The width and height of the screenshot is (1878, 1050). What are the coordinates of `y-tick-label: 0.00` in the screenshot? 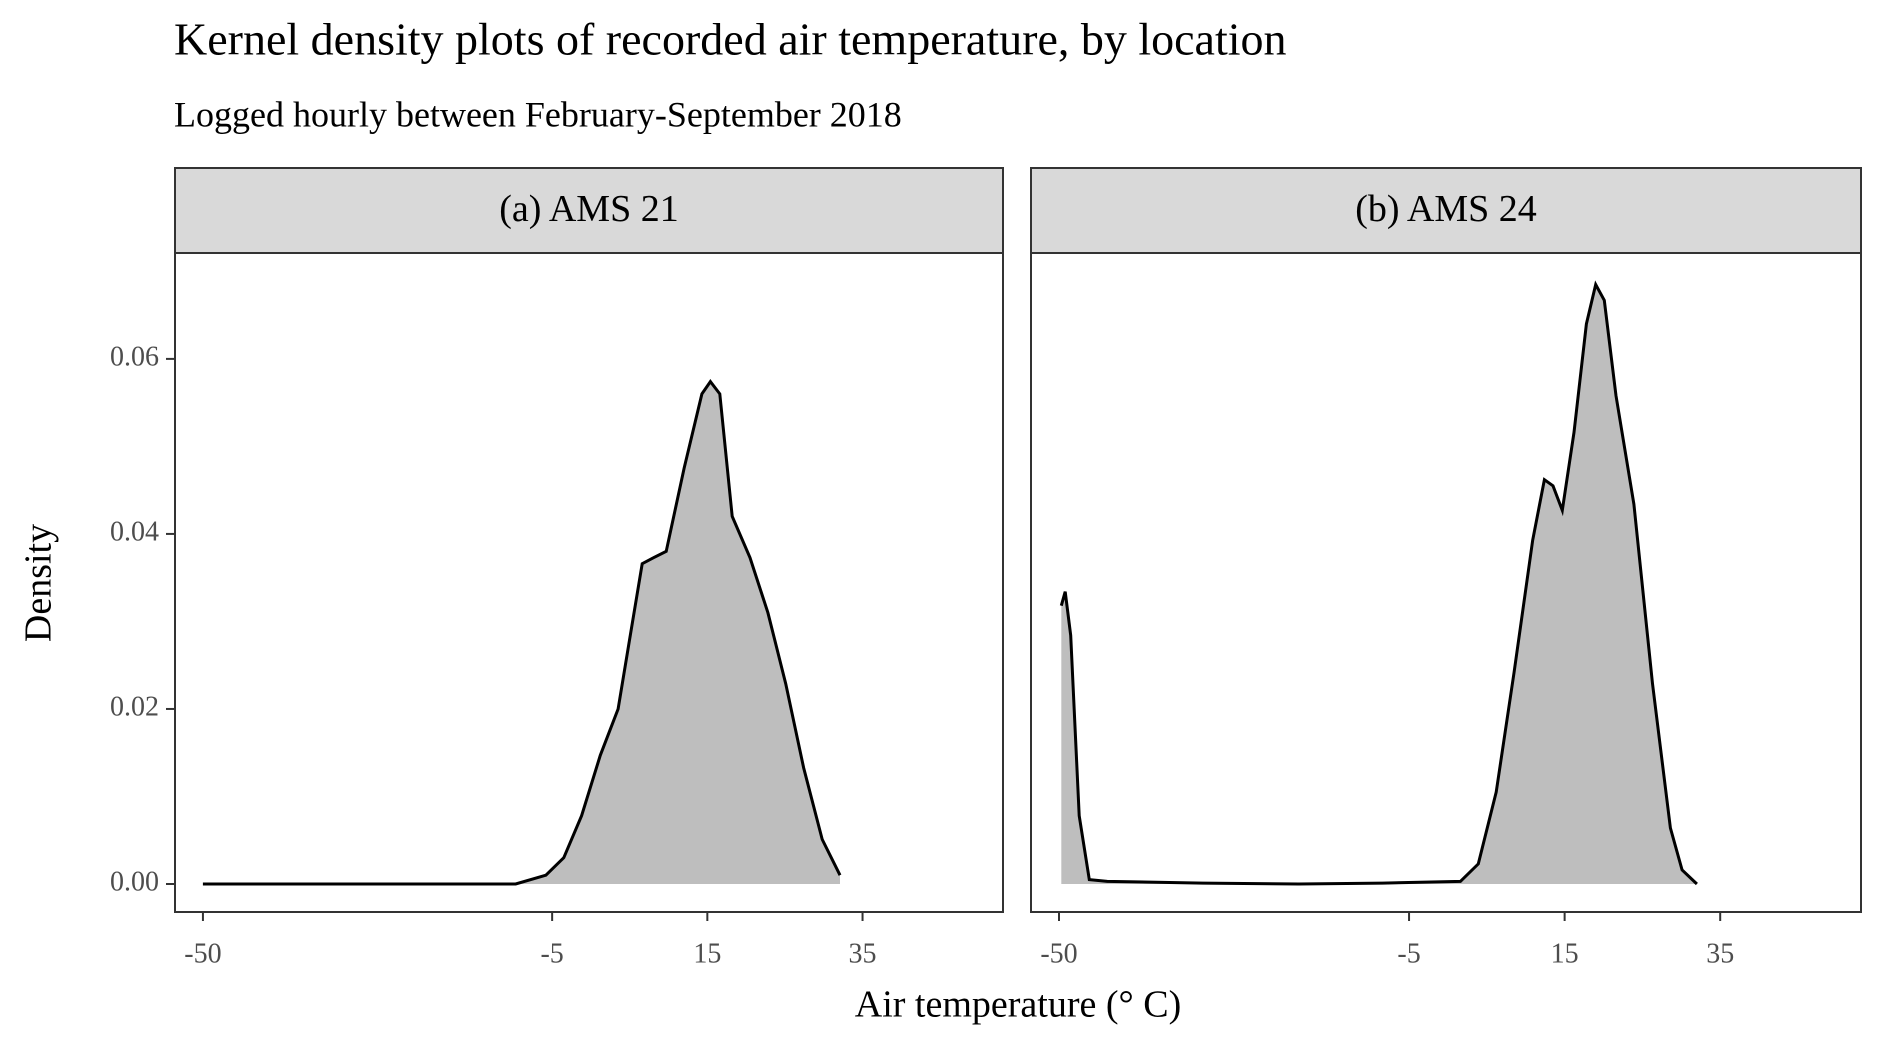 It's located at (134, 881).